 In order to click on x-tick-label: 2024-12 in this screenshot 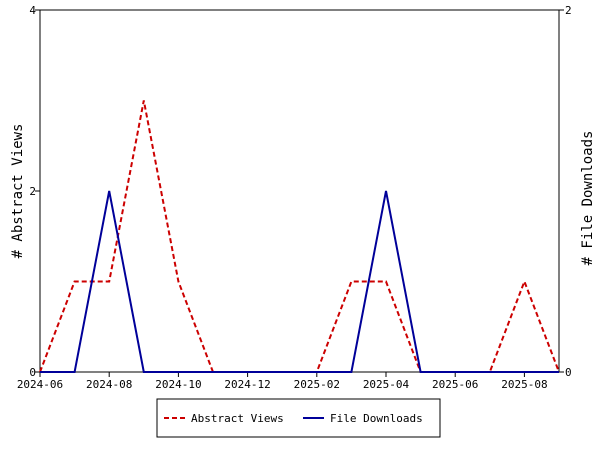, I will do `click(247, 384)`.